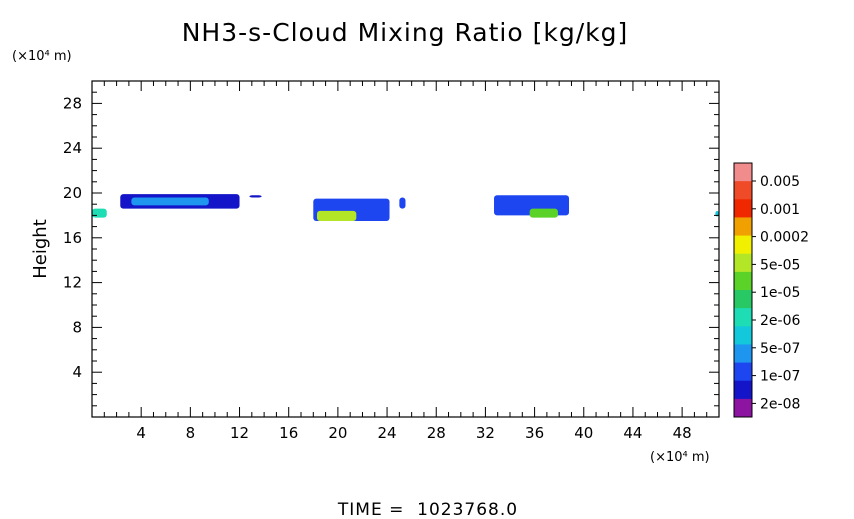  I want to click on y-tick-label: 16, so click(72, 238).